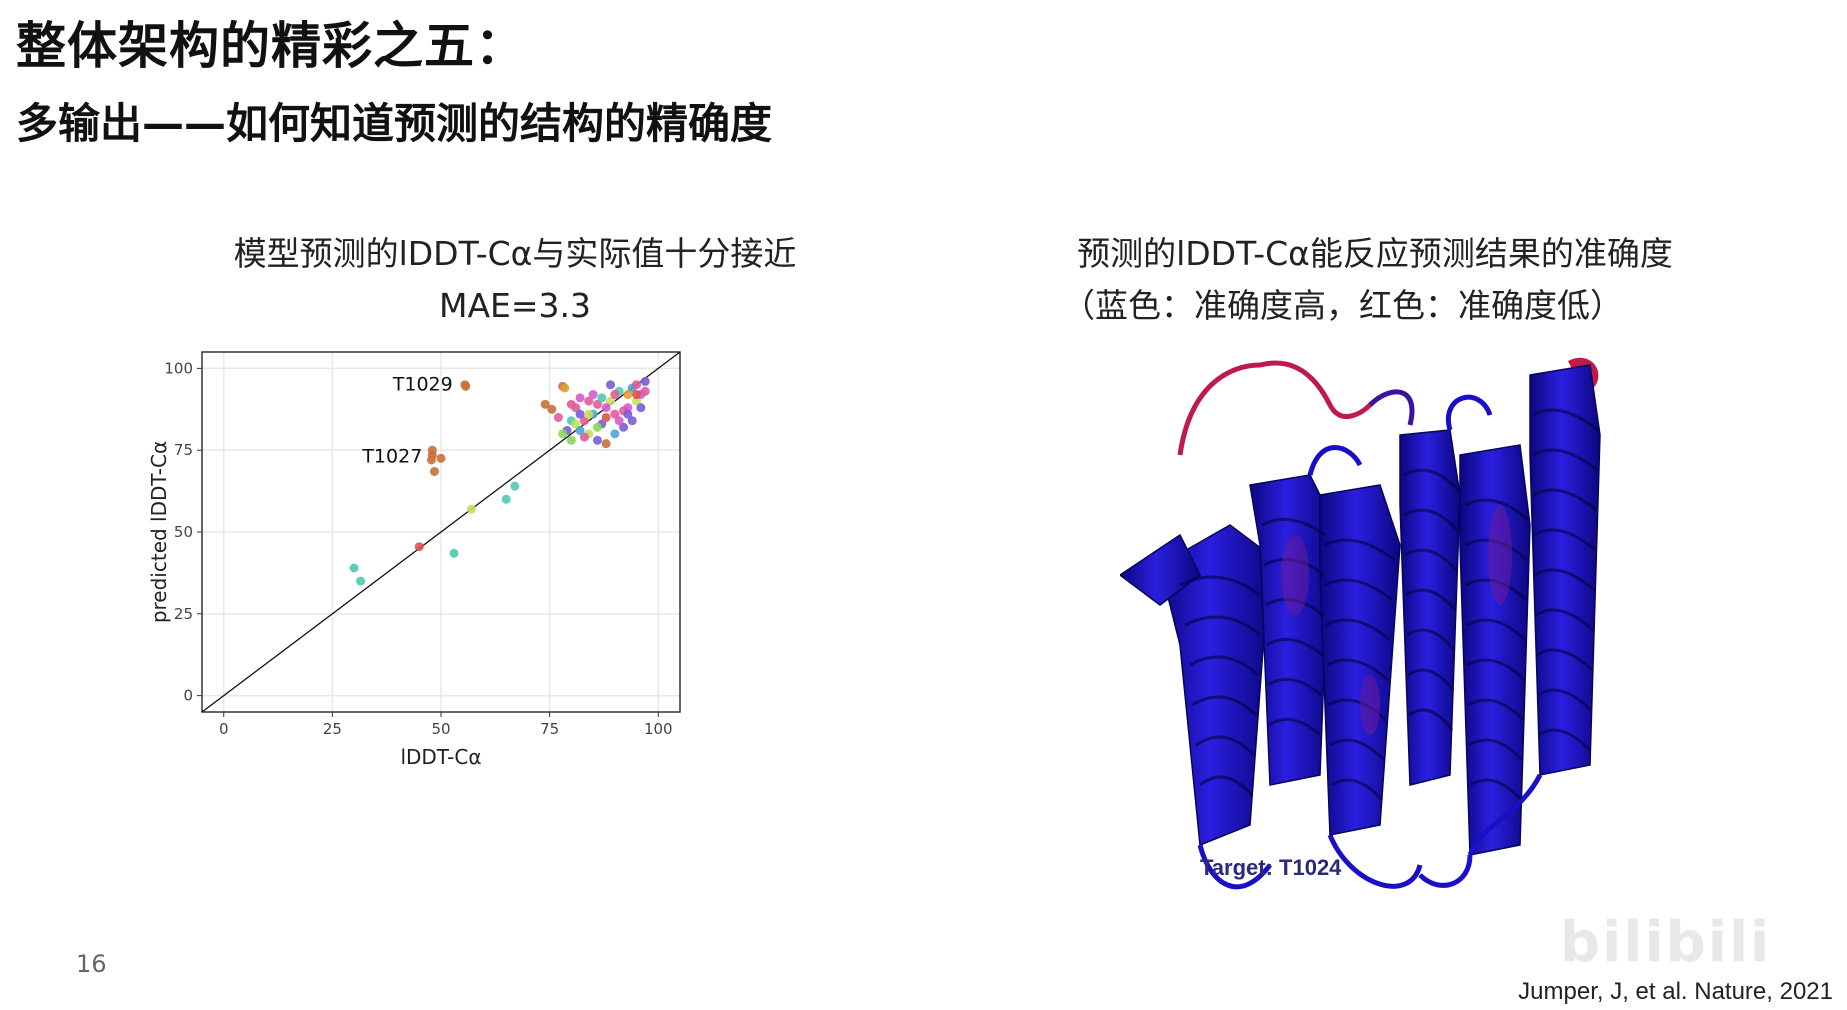 Image resolution: width=1847 pixels, height=1010 pixels. I want to click on protein-ribbon-image, so click(1360, 624).